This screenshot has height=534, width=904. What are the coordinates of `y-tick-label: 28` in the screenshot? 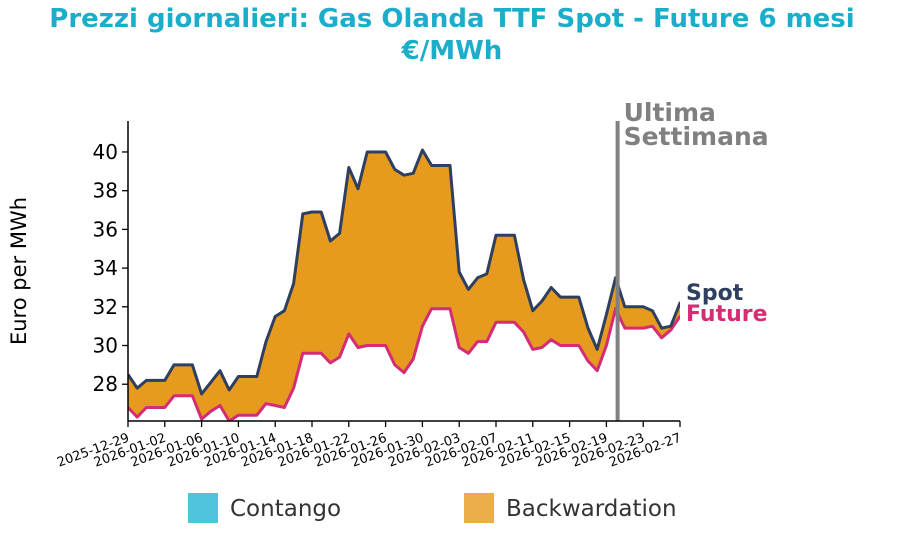 It's located at (105, 384).